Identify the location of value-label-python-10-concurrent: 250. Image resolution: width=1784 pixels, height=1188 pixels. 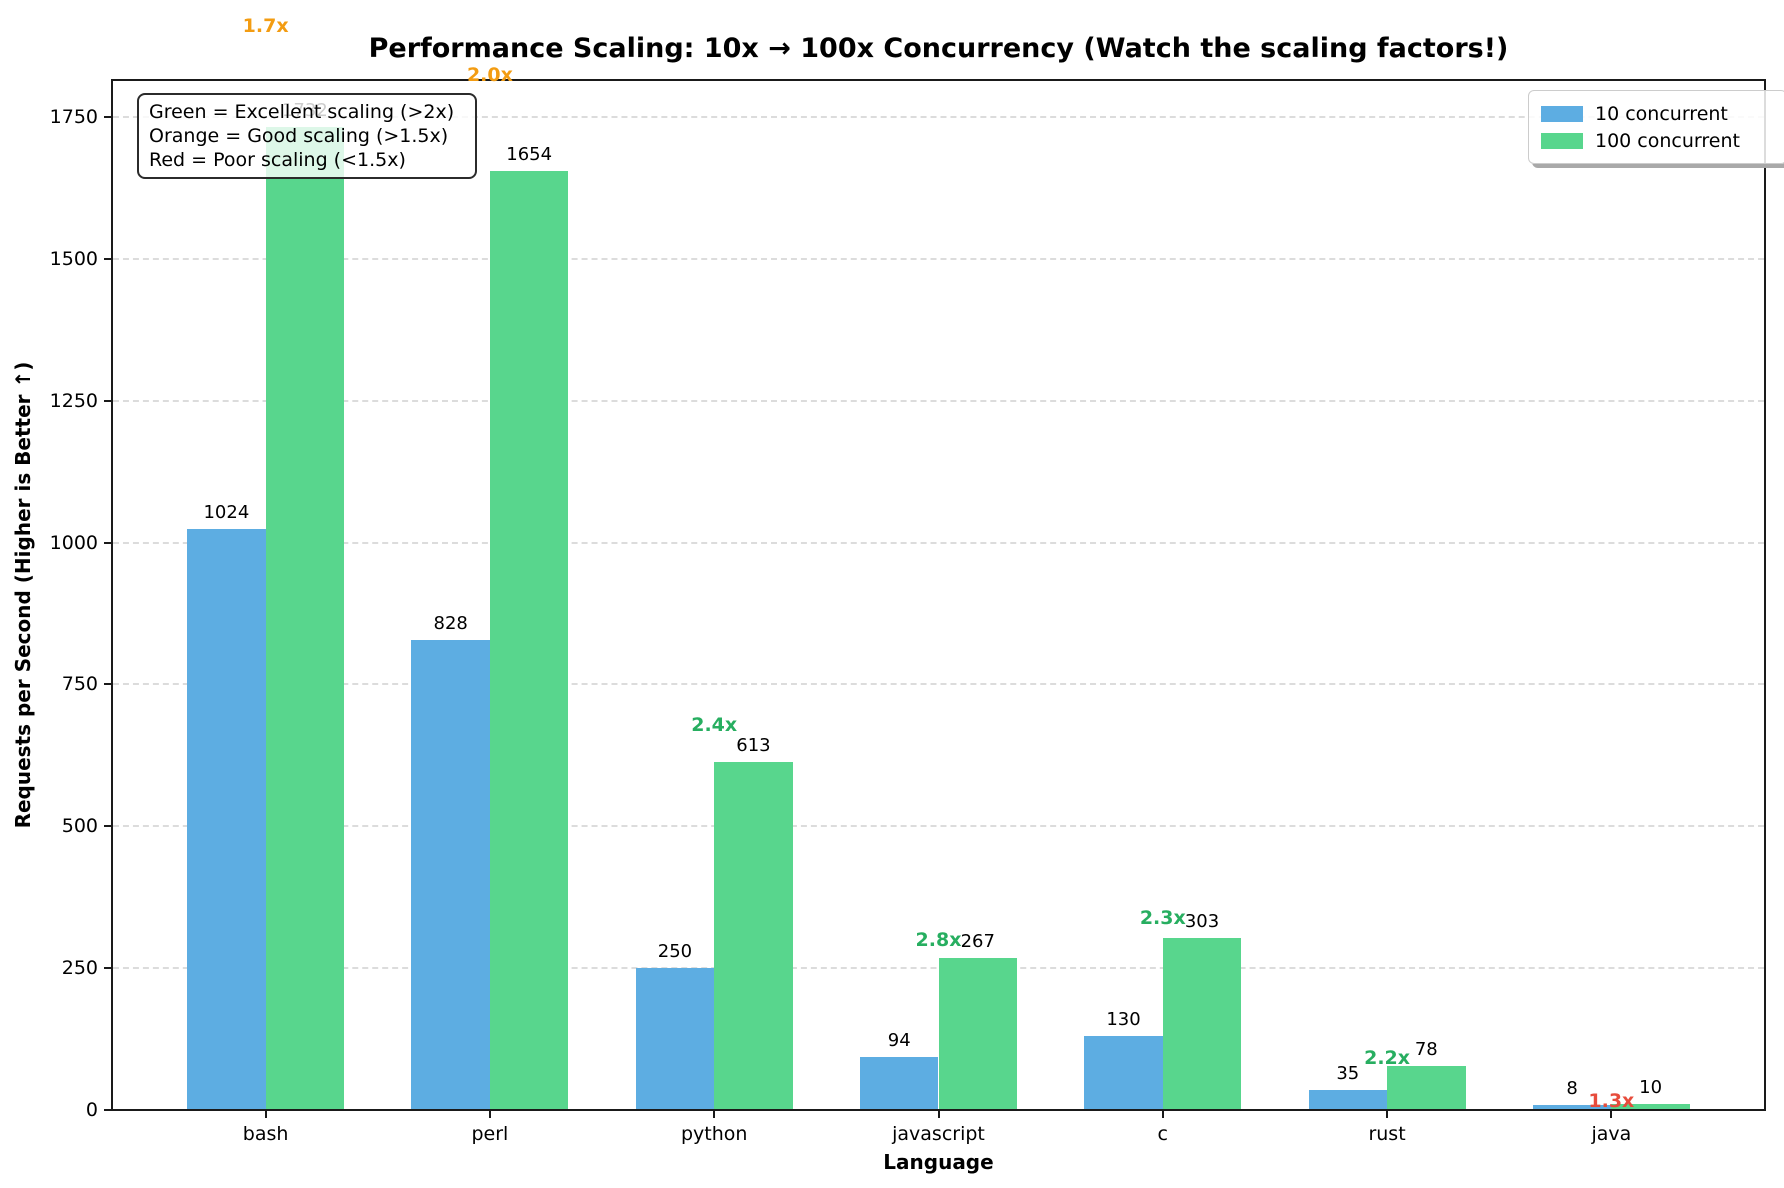
(675, 952).